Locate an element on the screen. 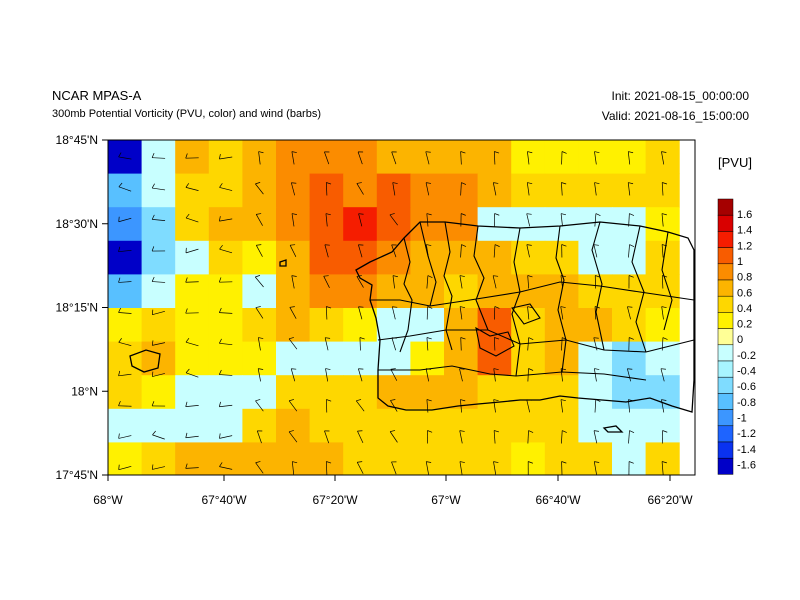  colorbar-label: 1.4 is located at coordinates (744, 231).